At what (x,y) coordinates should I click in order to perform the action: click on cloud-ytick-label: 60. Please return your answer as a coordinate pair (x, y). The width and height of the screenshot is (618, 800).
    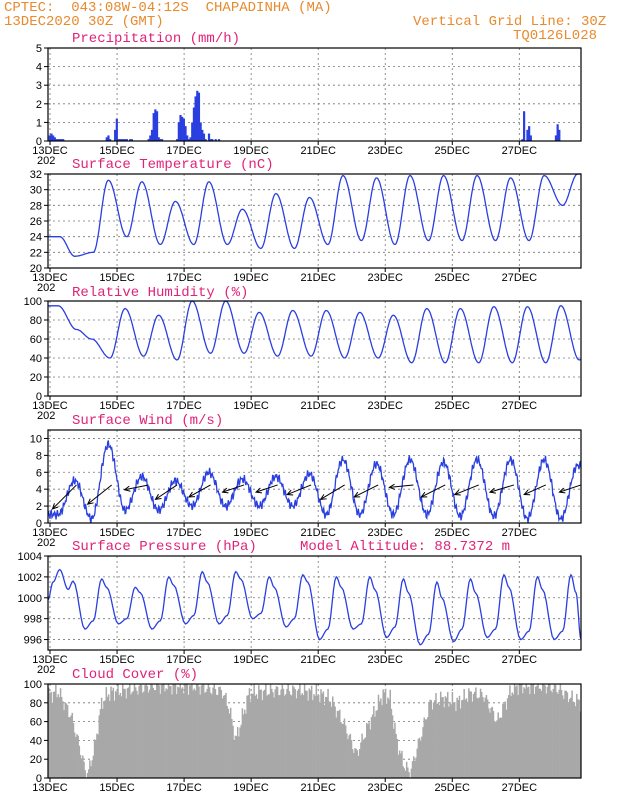
    Looking at the image, I should click on (36, 723).